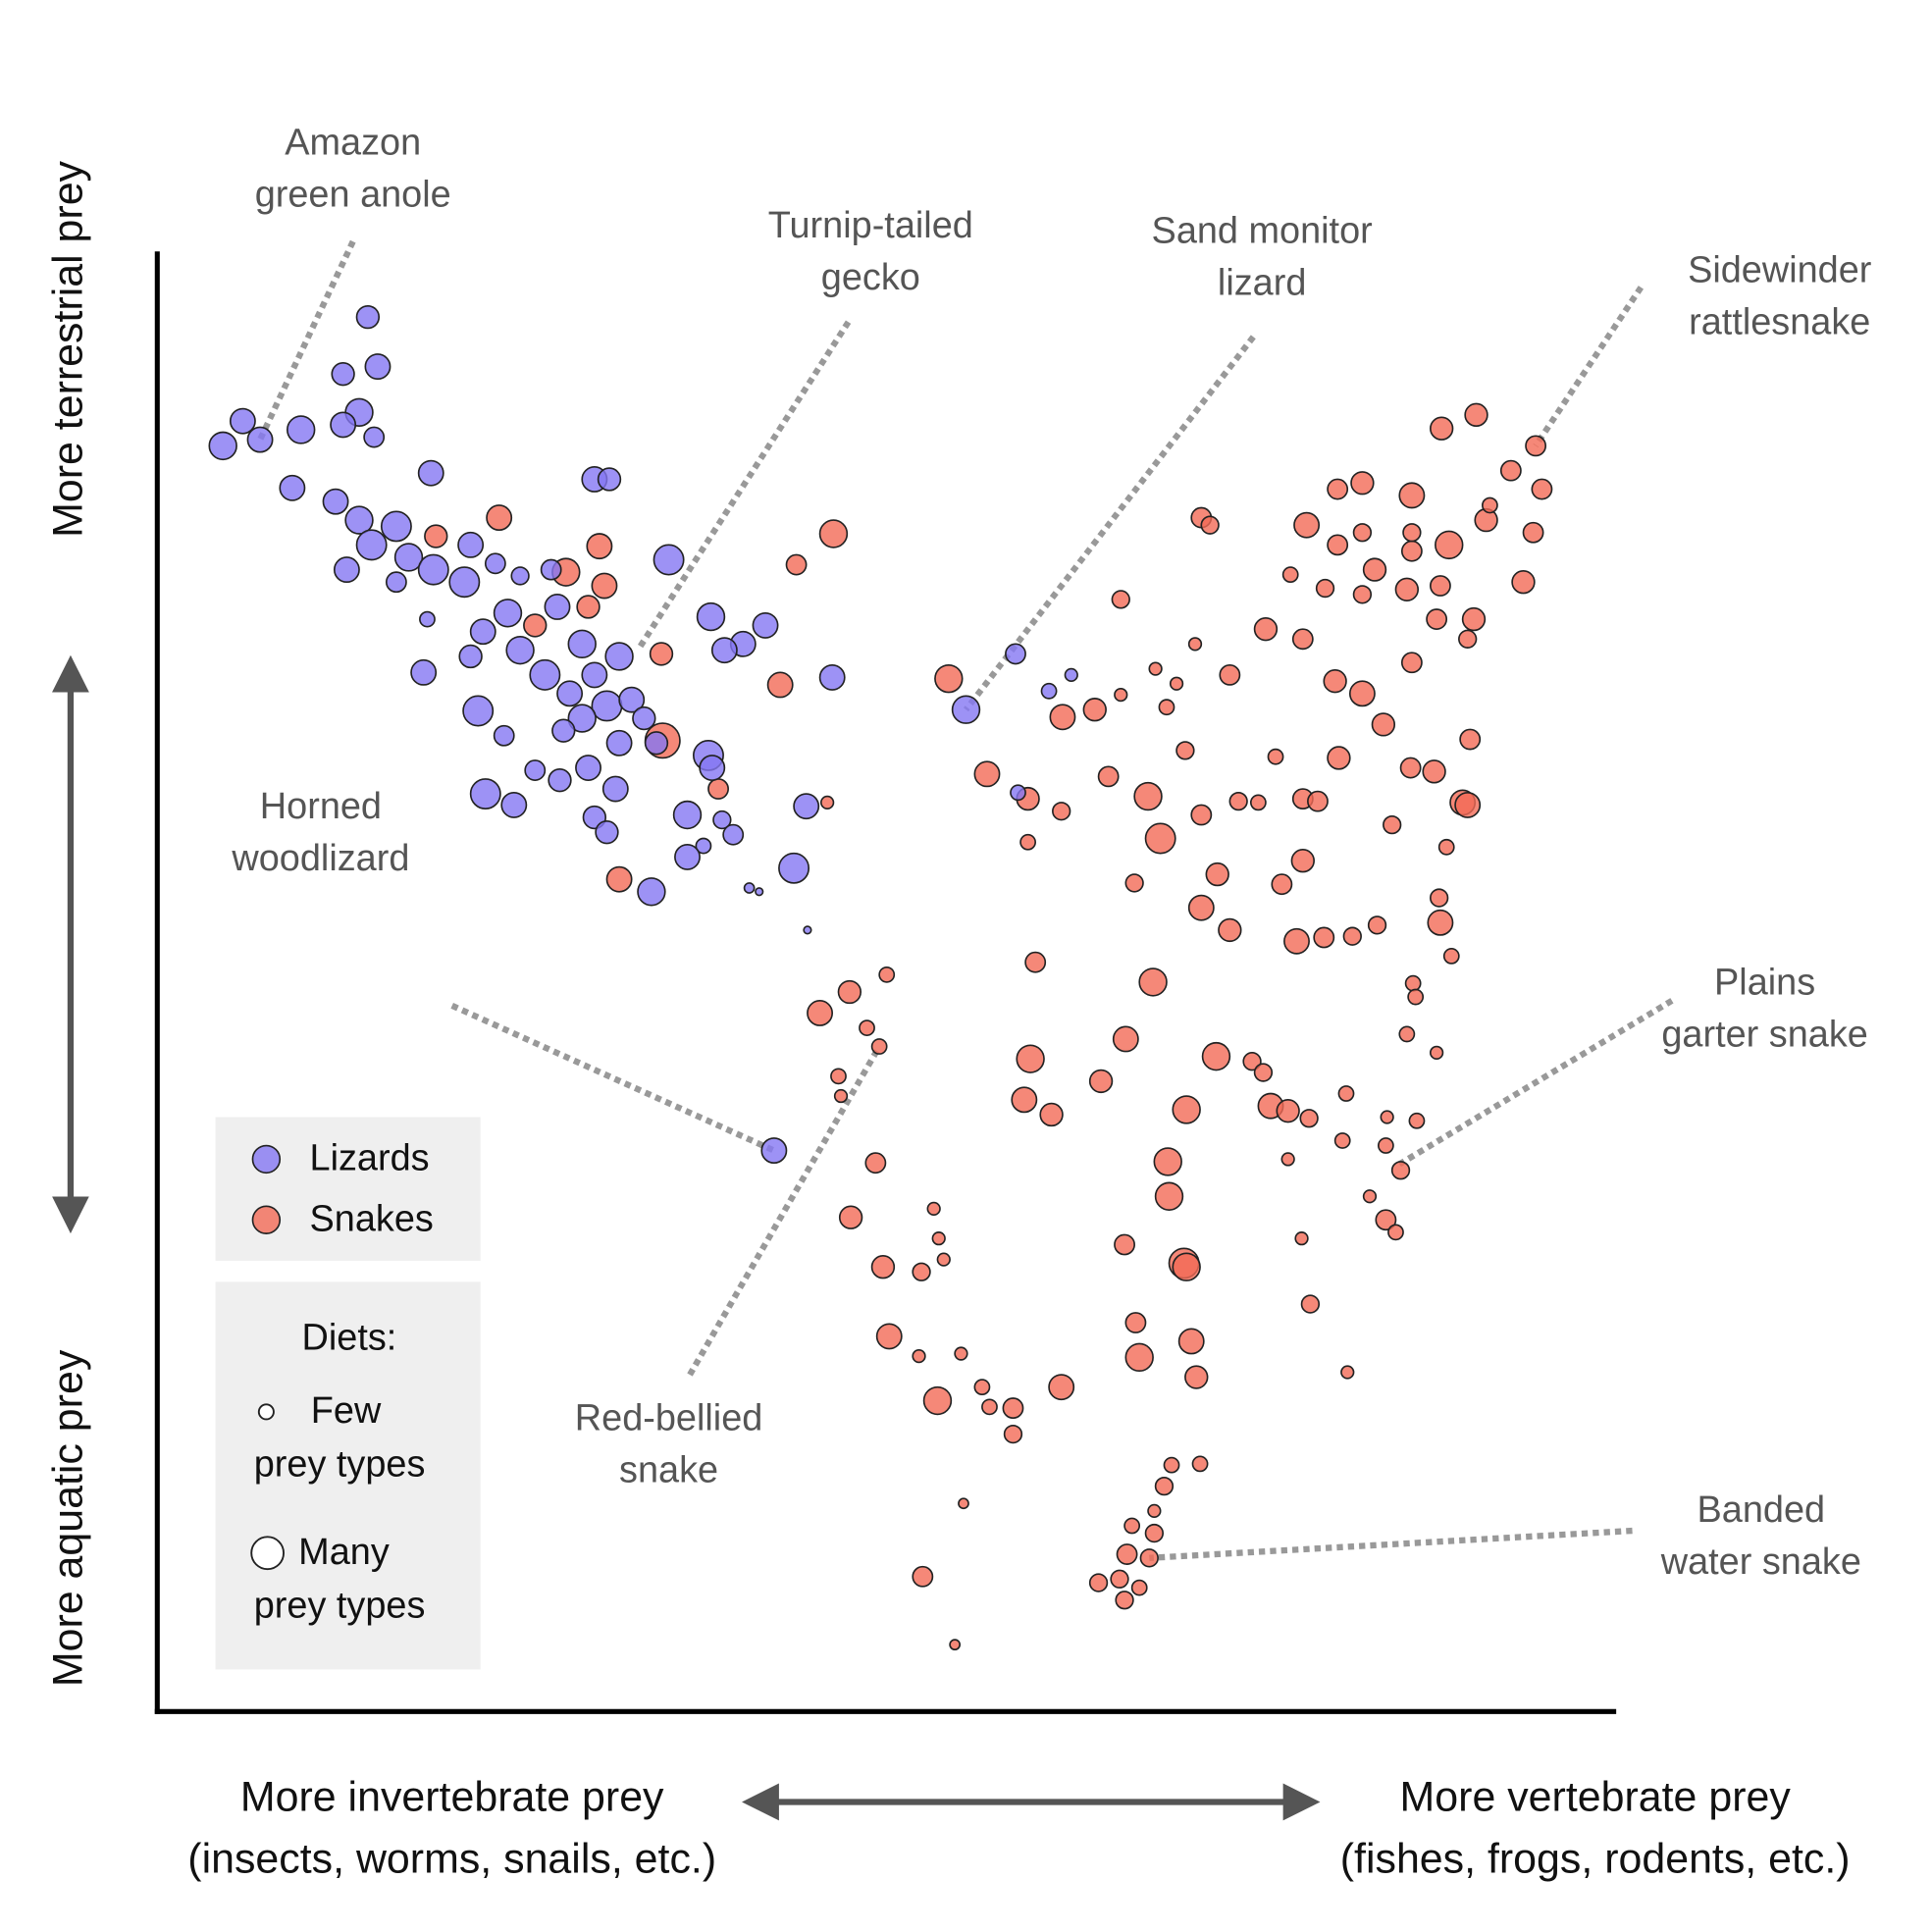 This screenshot has height=1932, width=1932. Describe the element at coordinates (348, 1189) in the screenshot. I see `legend-box` at that location.